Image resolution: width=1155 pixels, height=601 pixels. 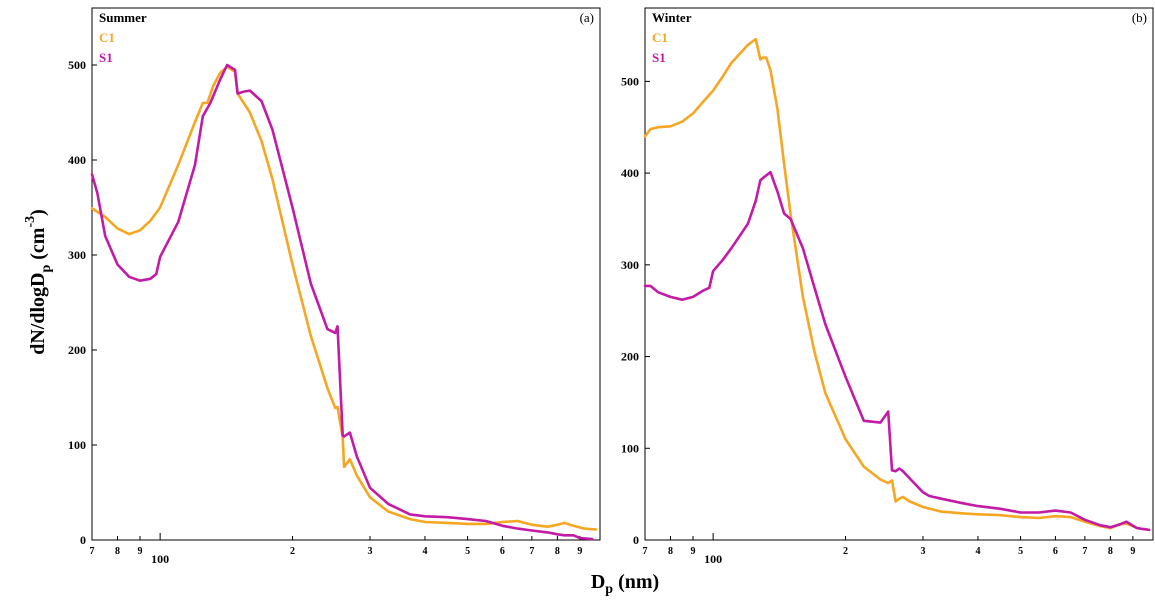 I want to click on y-axis-title-sub: p, so click(x=46, y=269).